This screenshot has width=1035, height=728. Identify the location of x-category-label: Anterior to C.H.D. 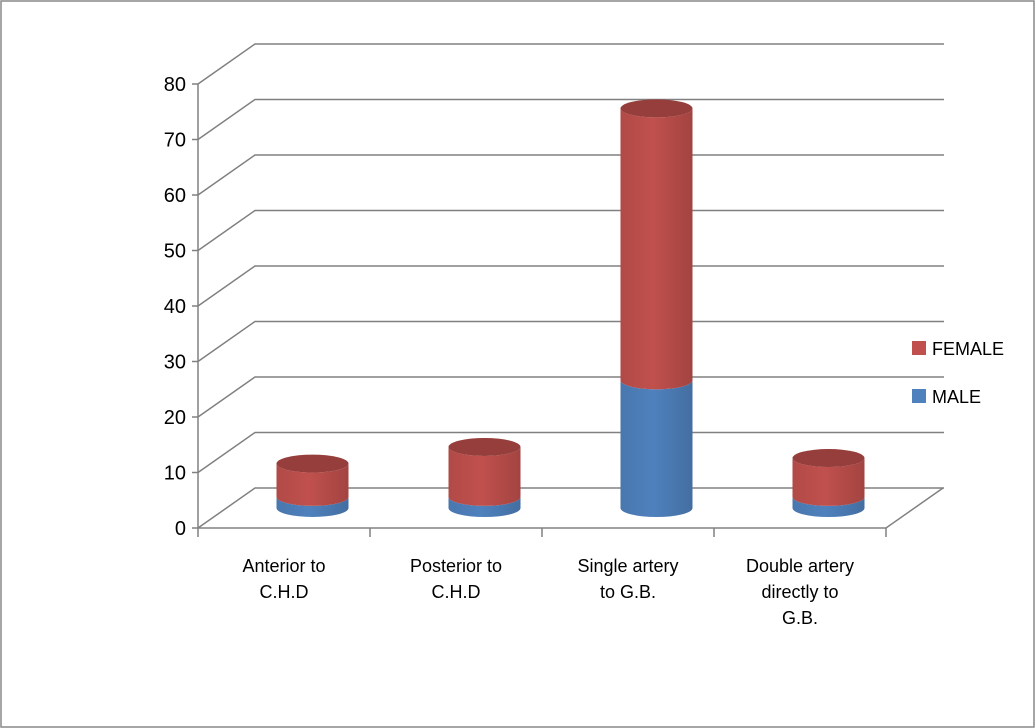
(283, 579).